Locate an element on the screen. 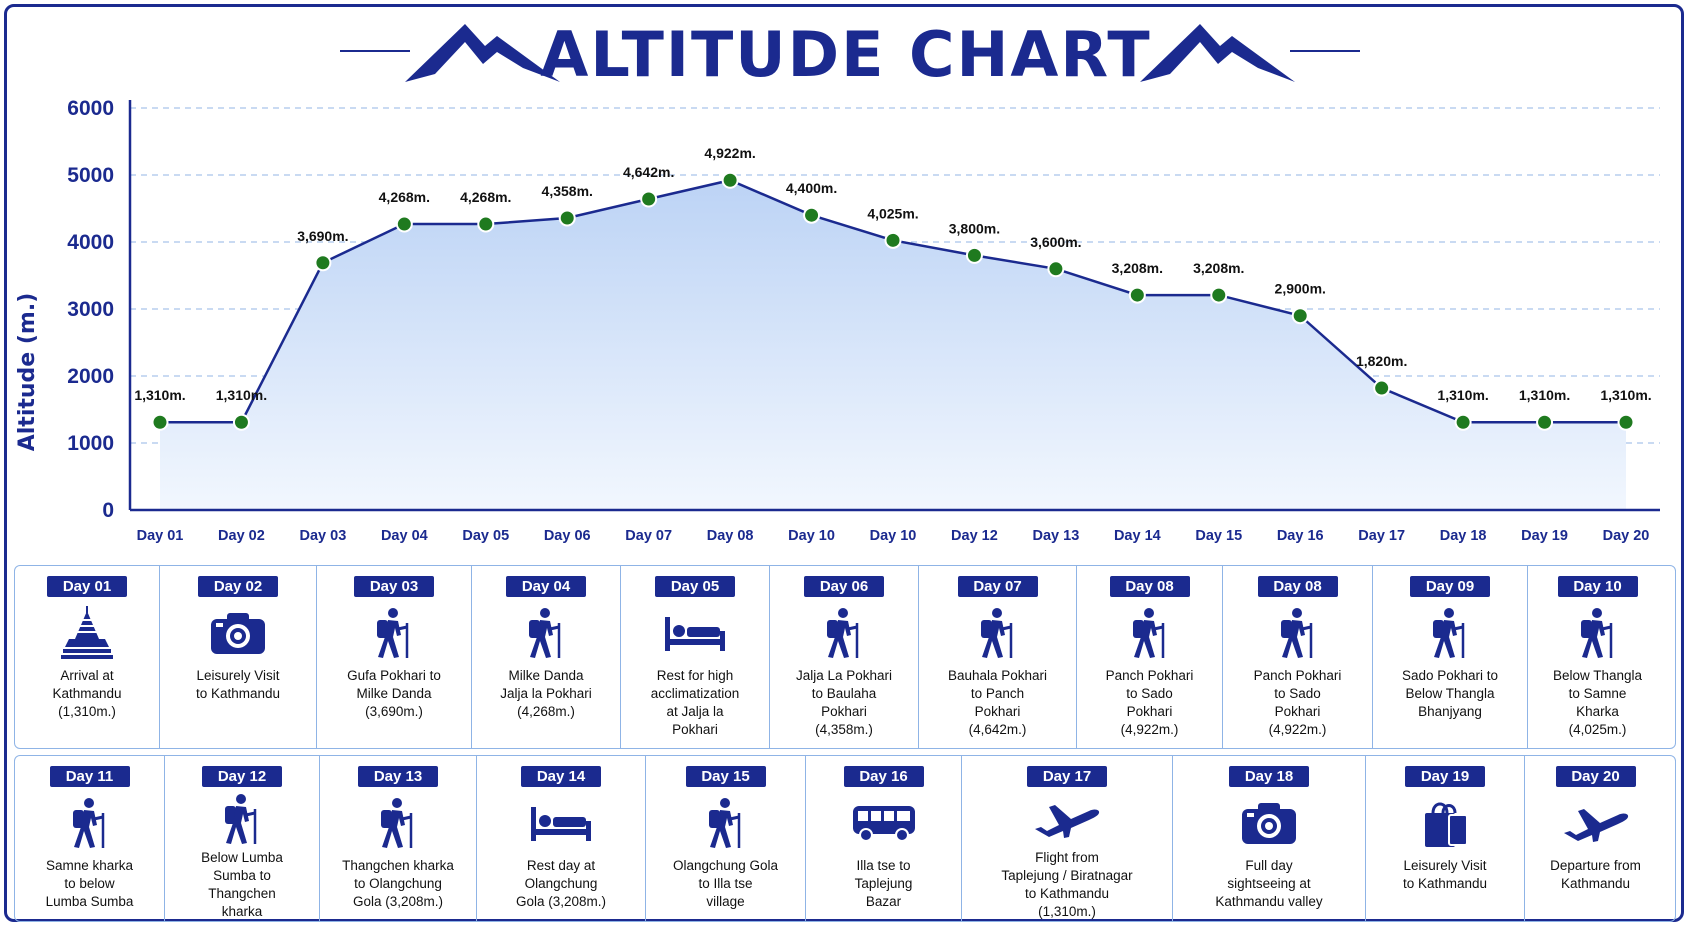 The width and height of the screenshot is (1692, 930). day-card: Day 01 Arrival at Kathmandu (1,310m.) is located at coordinates (87, 657).